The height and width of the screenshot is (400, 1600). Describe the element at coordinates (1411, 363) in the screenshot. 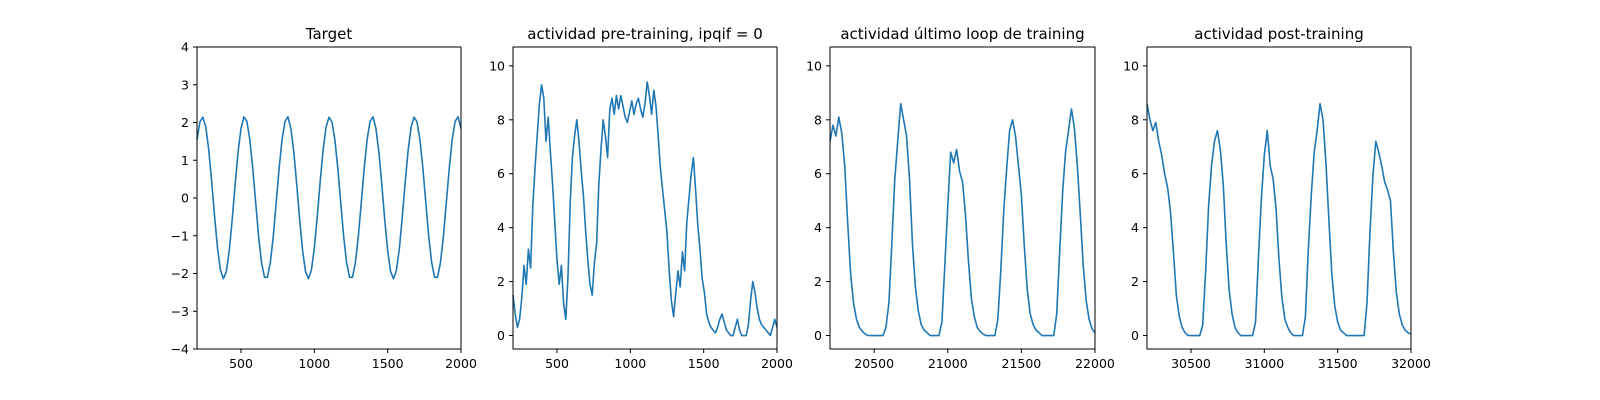

I see `x-tick-label: 32000` at that location.